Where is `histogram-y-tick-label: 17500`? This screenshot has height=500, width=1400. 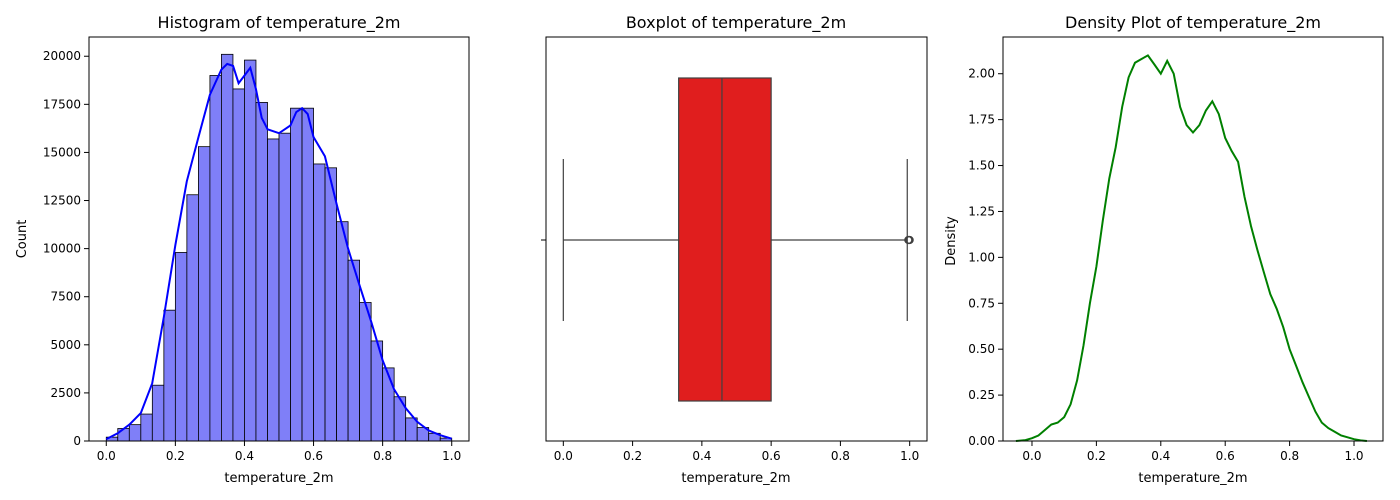
histogram-y-tick-label: 17500 is located at coordinates (62, 104).